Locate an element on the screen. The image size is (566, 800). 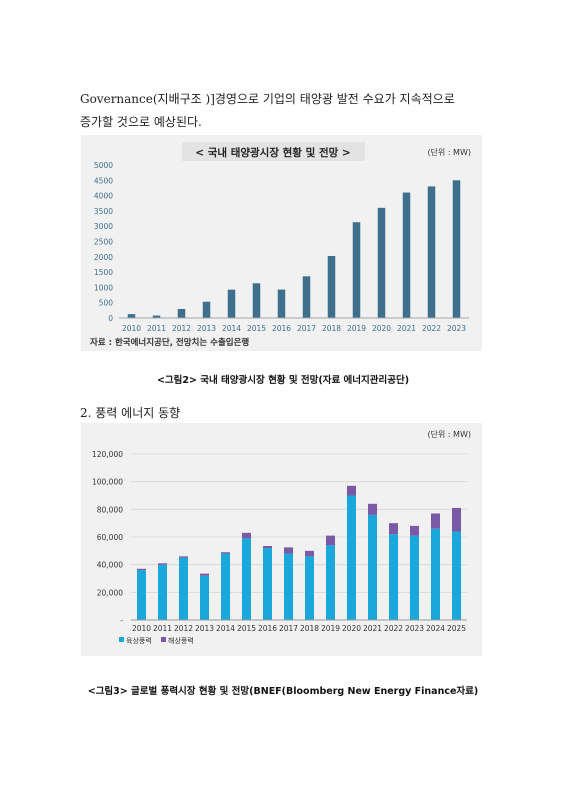
y-tick-label: 100,000 is located at coordinates (107, 482).